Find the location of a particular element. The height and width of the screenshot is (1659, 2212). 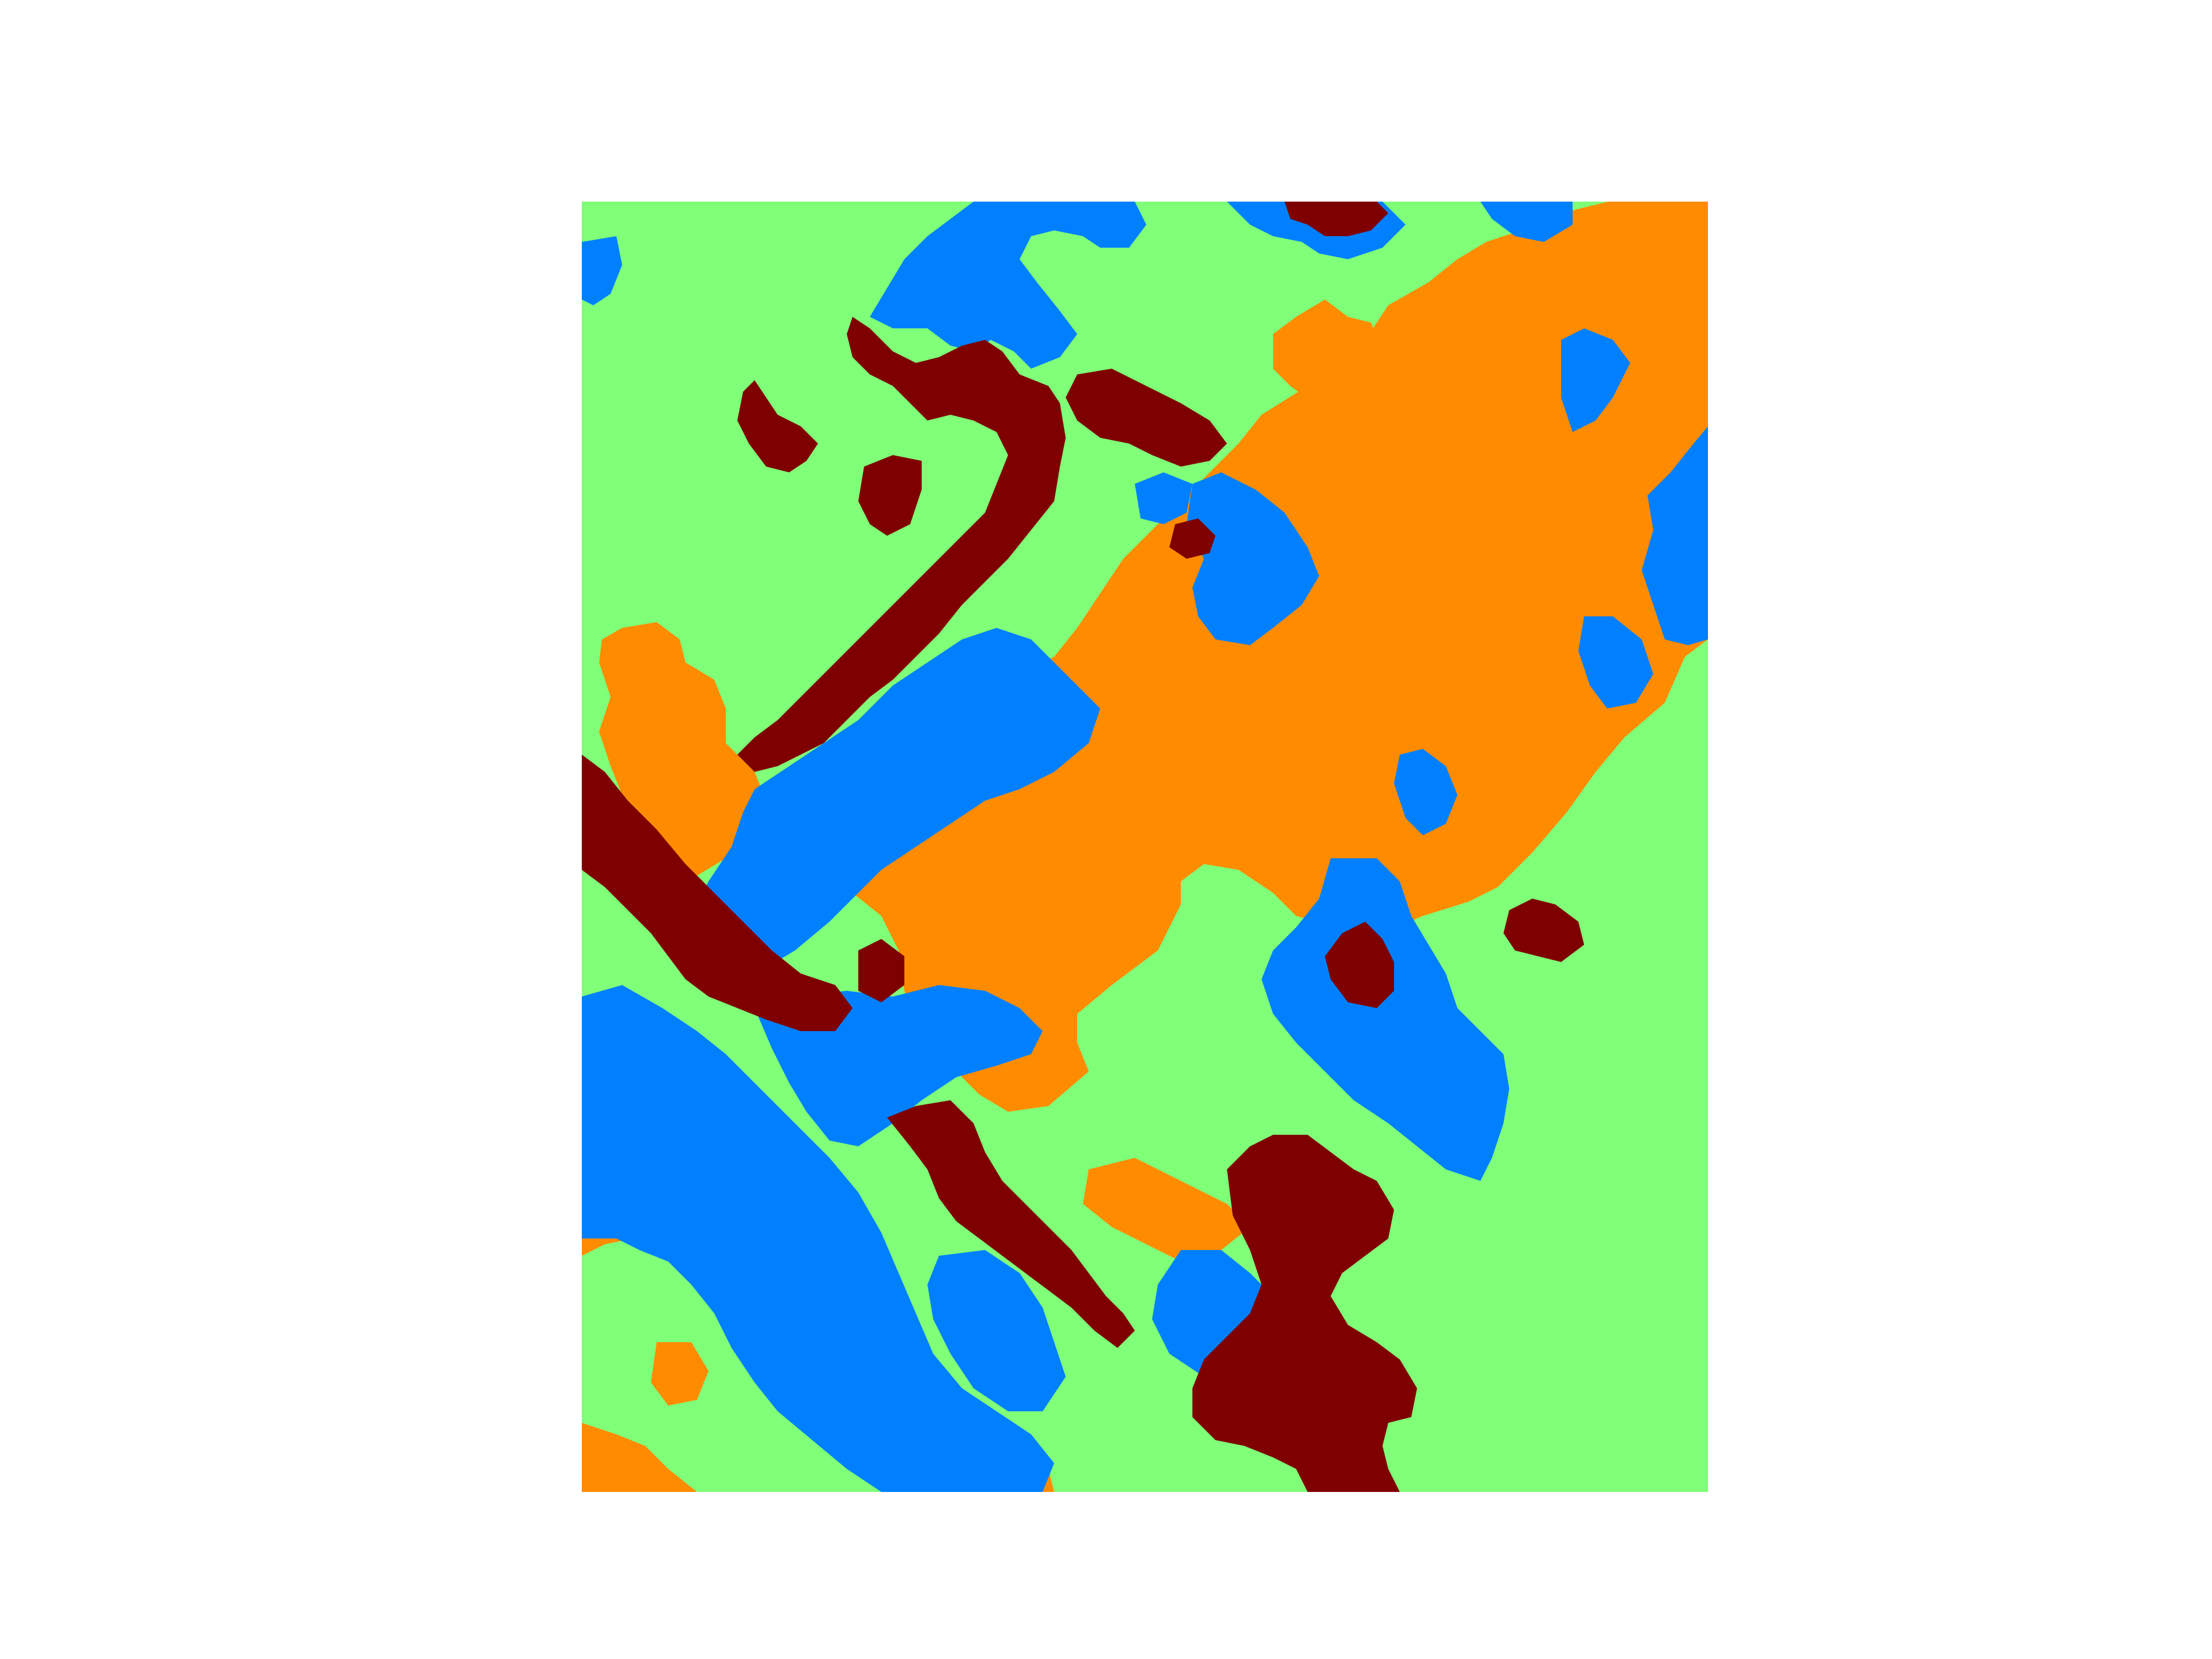

region-blue-lower-left-band is located at coordinates (818, 1238).